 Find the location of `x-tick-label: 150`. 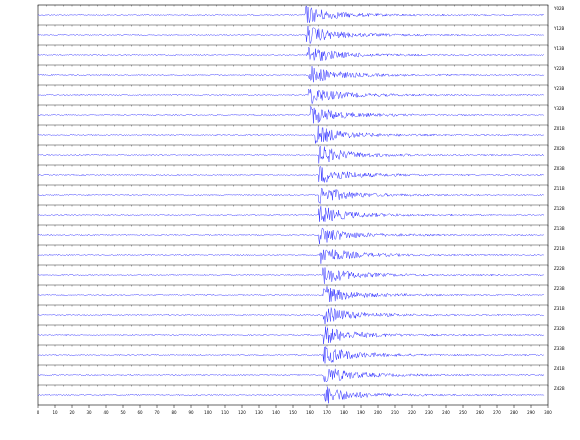

x-tick-label: 150 is located at coordinates (293, 412).